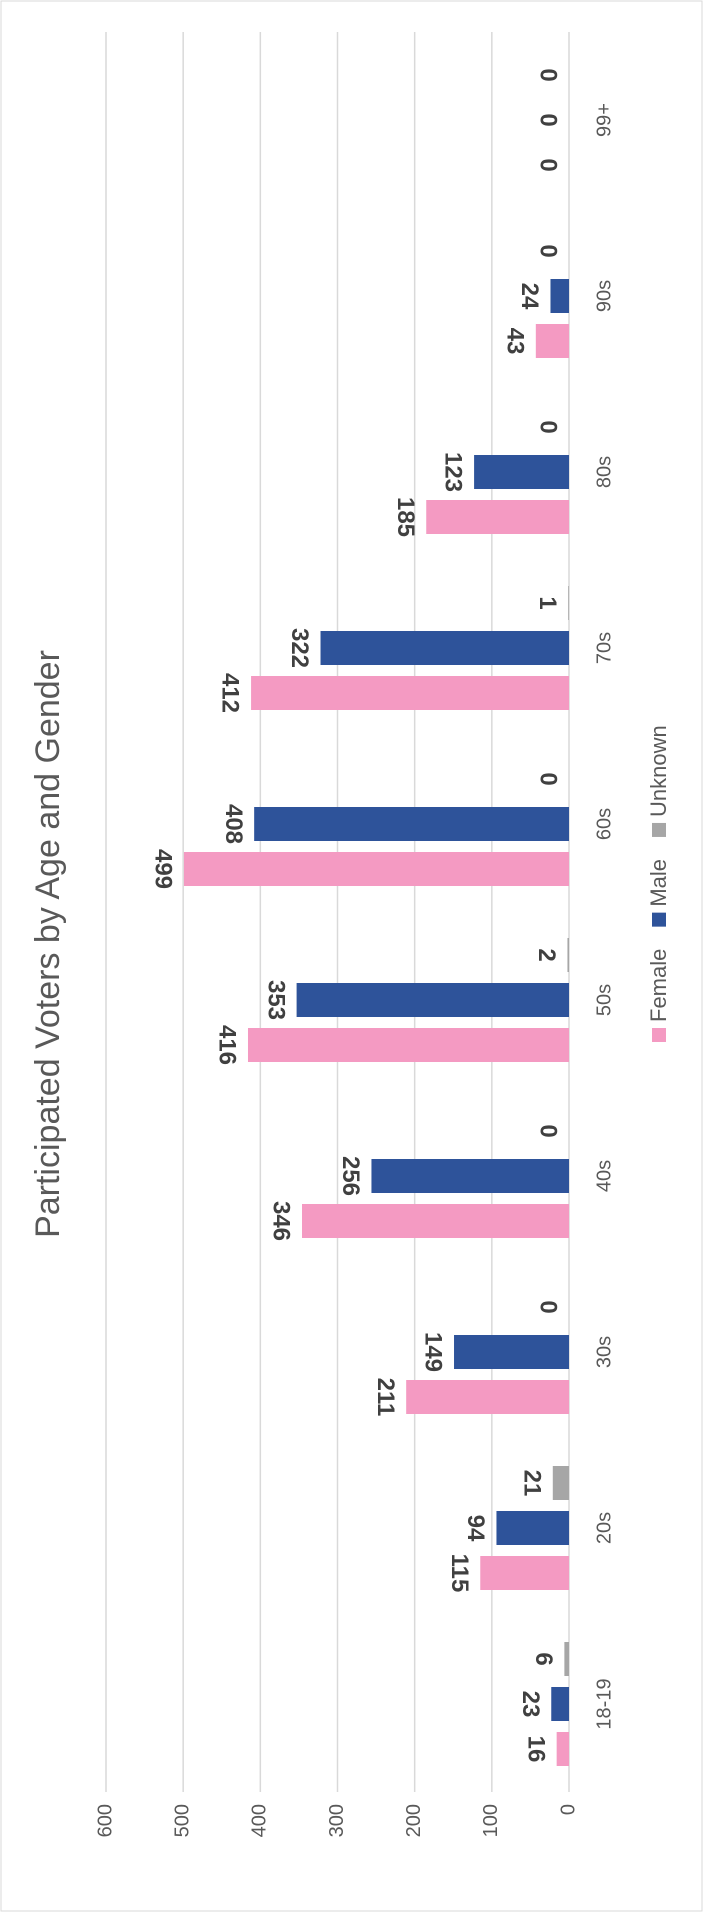  What do you see at coordinates (414, 1820) in the screenshot?
I see `y-tick-label: 200` at bounding box center [414, 1820].